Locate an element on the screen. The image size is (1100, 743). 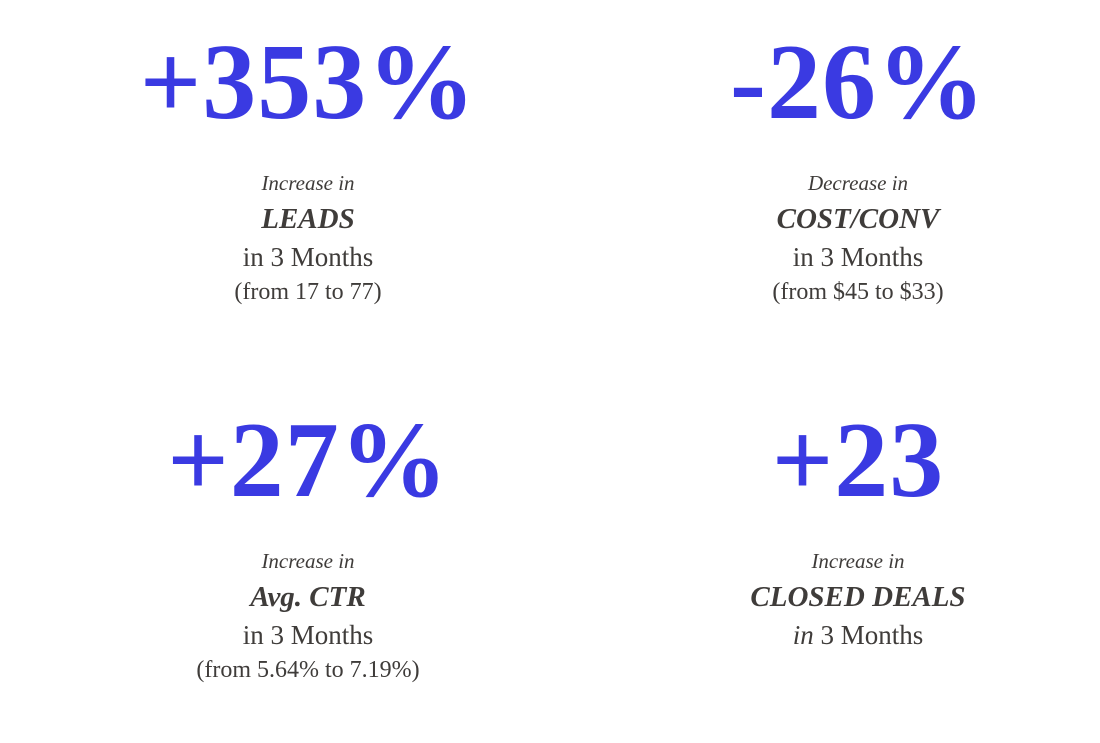
stat-duration-italic: in is located at coordinates (803, 635).